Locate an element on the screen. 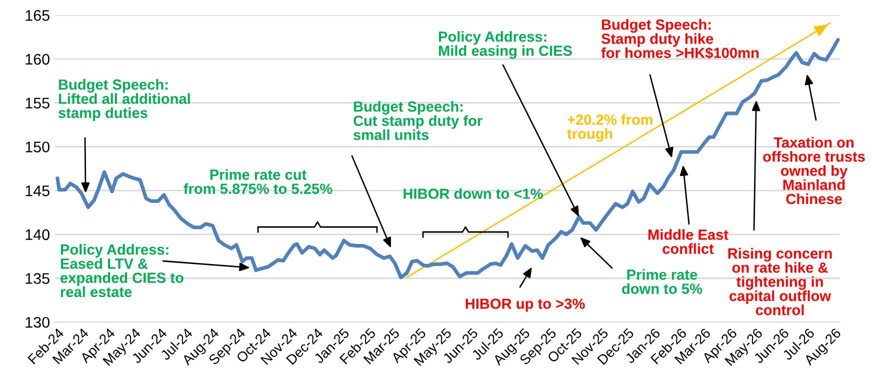  y-tick-label: 155 is located at coordinates (38, 103).